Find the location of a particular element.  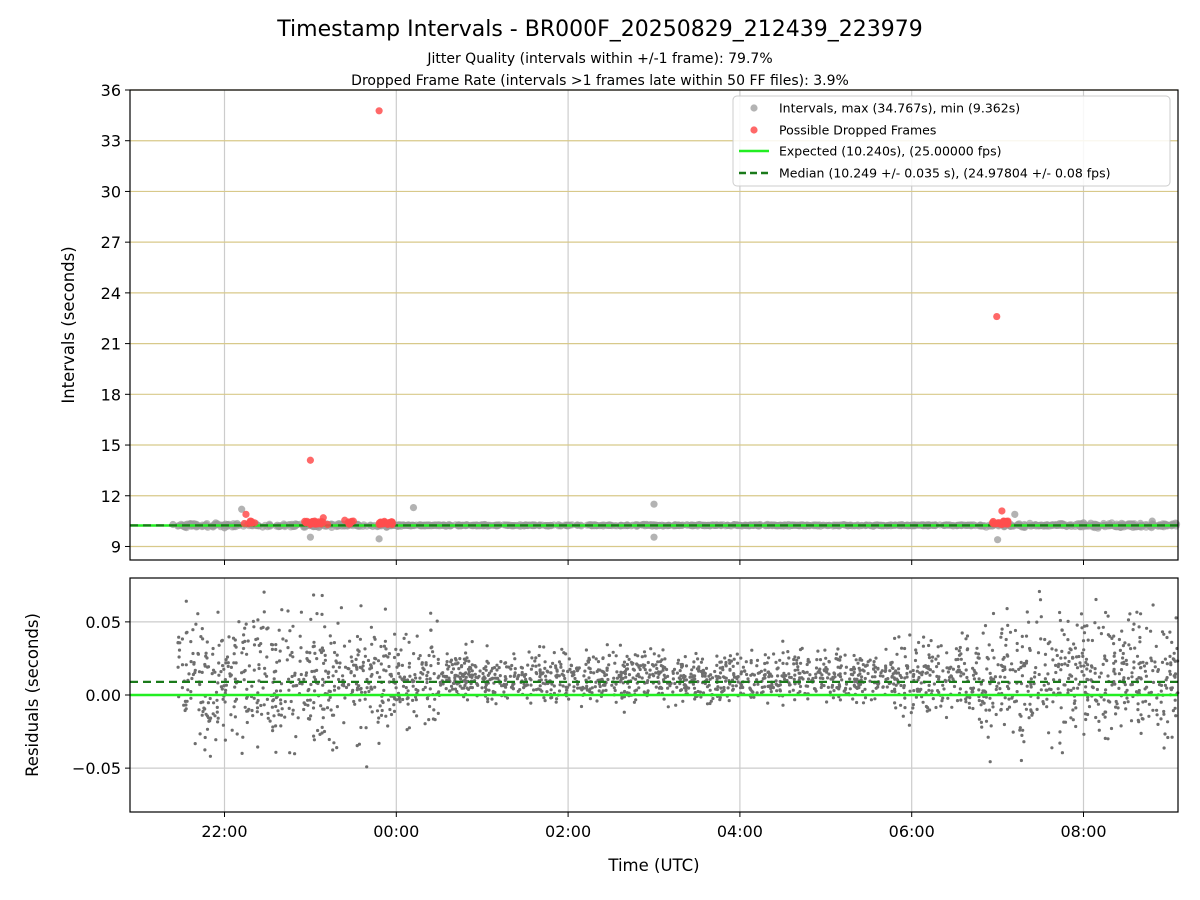

x-tick-label: 06:00 is located at coordinates (912, 831).